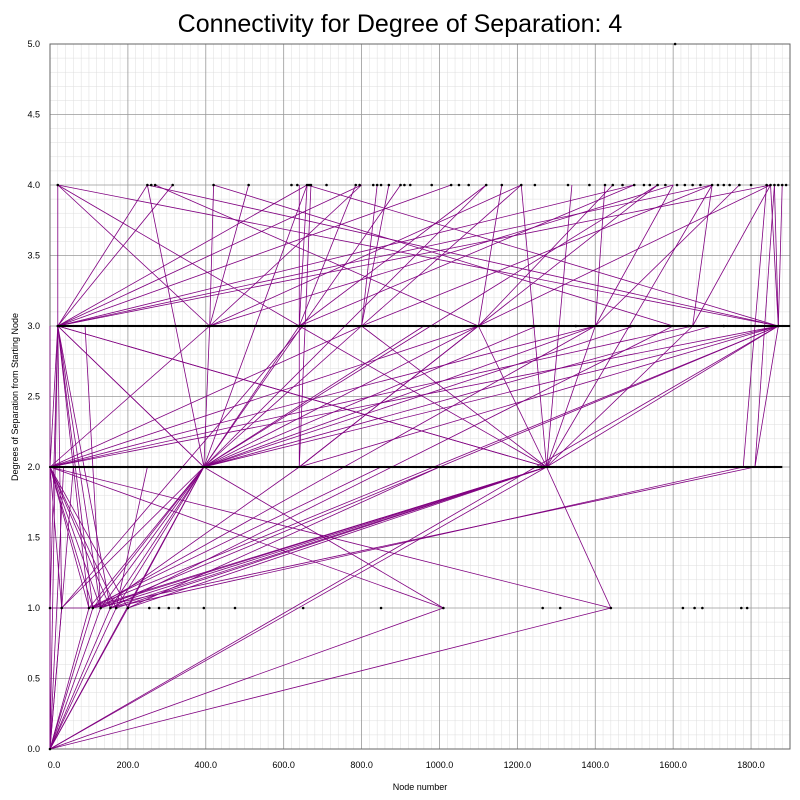  Describe the element at coordinates (206, 765) in the screenshot. I see `x-tick-label: 400.0` at that location.